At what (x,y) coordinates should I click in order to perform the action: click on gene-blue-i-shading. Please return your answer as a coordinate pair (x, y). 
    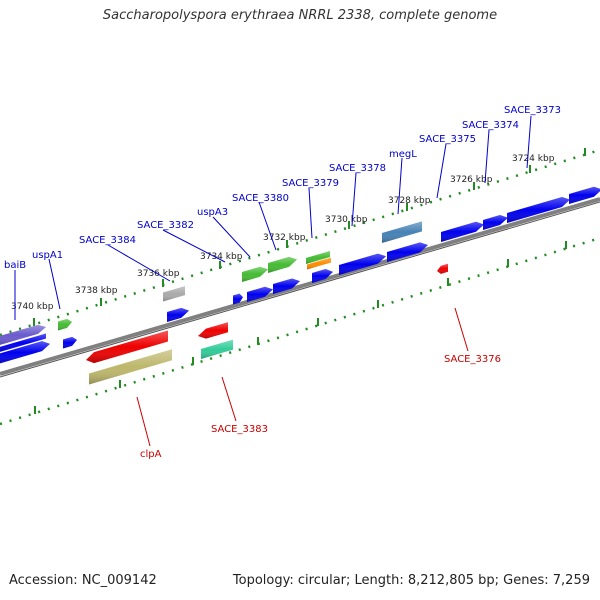
    Looking at the image, I should click on (584, 195).